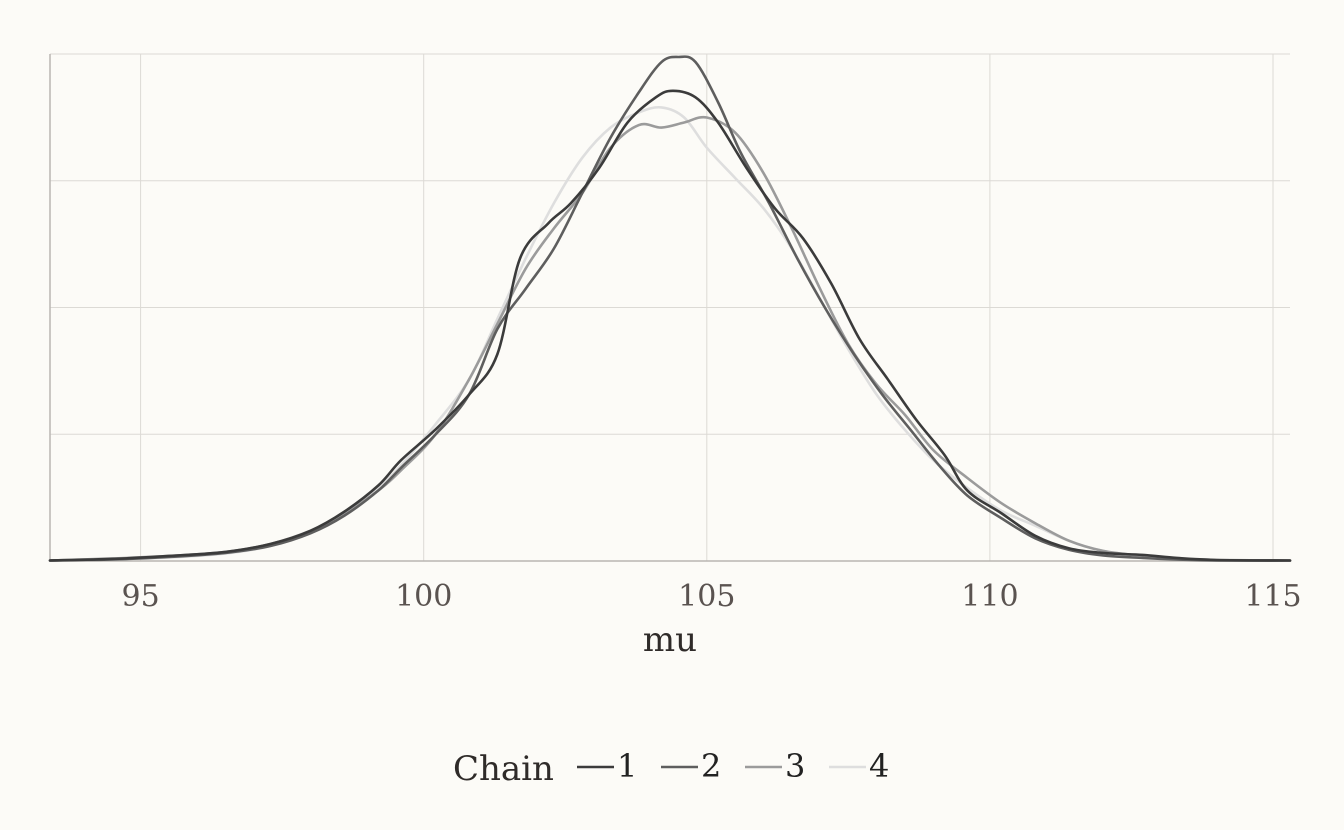  What do you see at coordinates (989, 596) in the screenshot?
I see `x-tick-label: 110` at bounding box center [989, 596].